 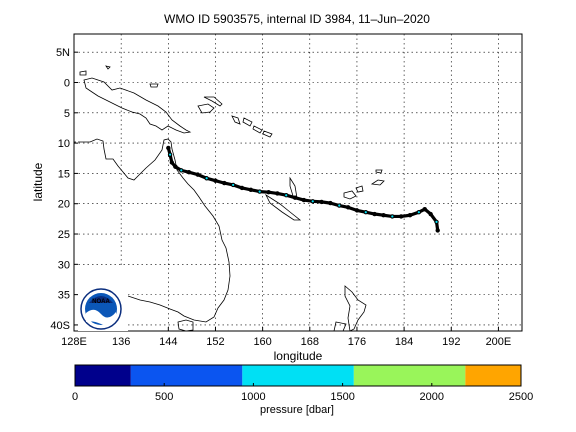 What do you see at coordinates (38, 181) in the screenshot?
I see `y-axis-label: latitude` at bounding box center [38, 181].